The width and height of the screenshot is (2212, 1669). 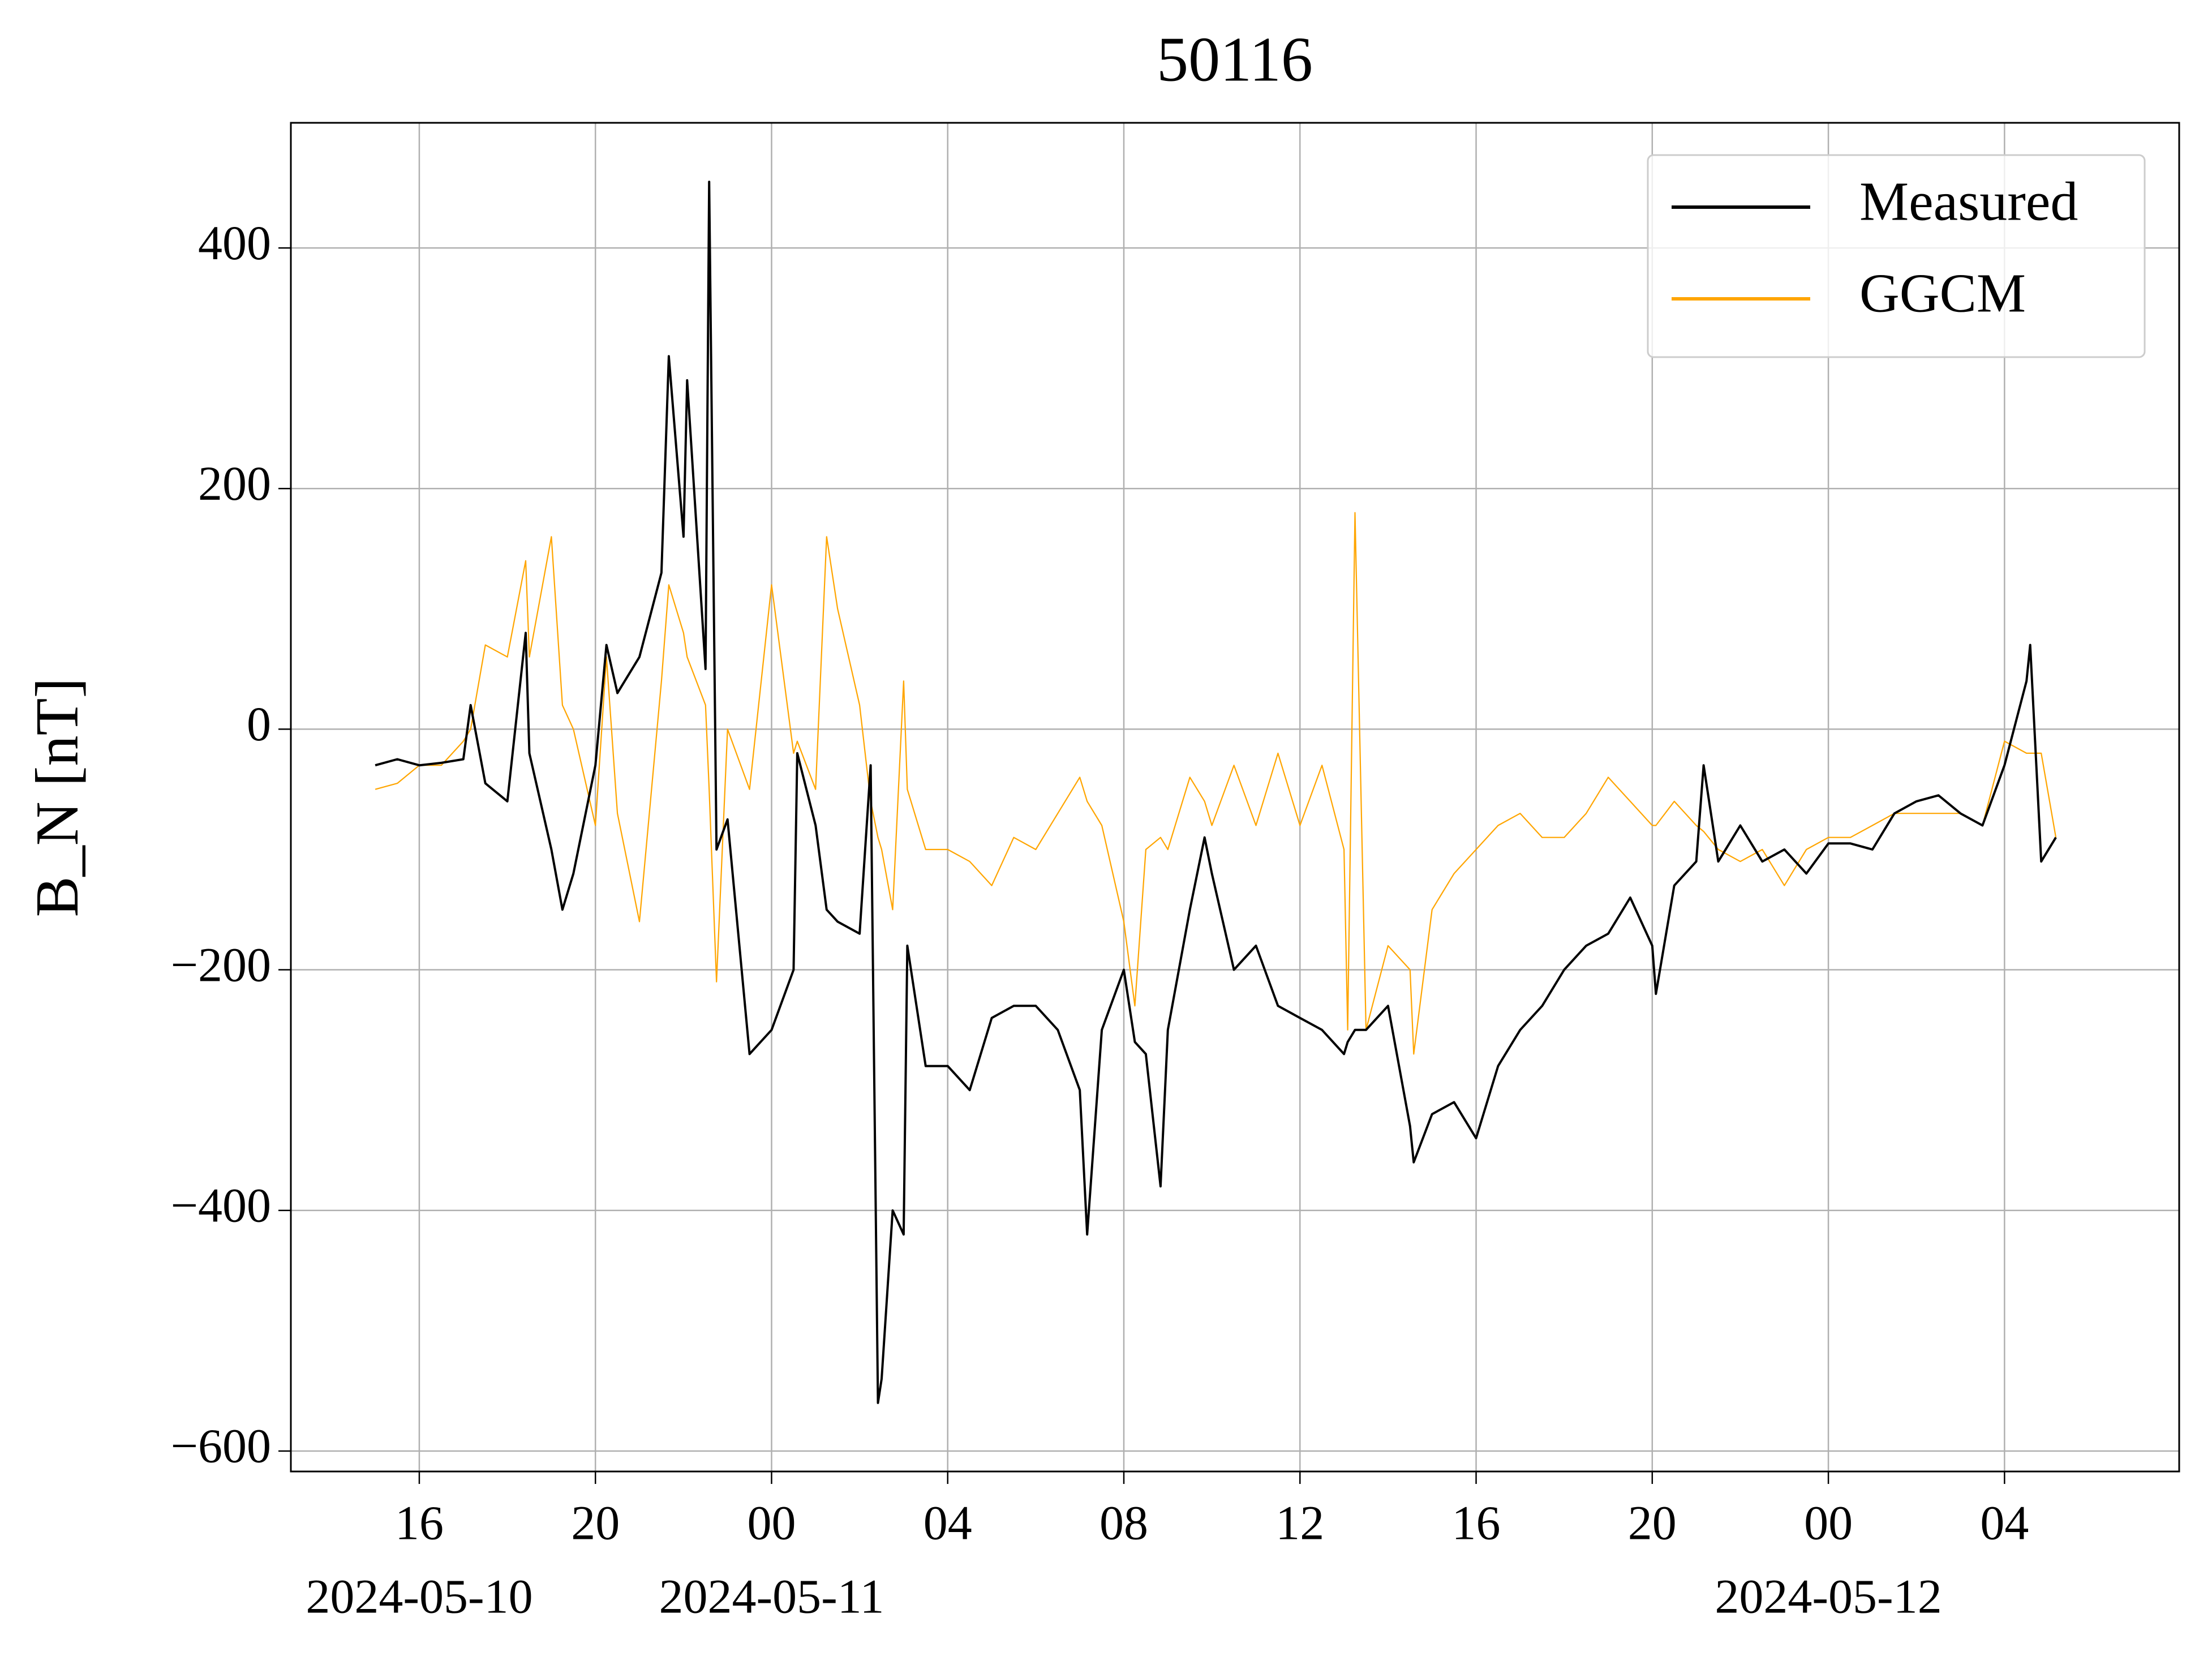 I want to click on y-axis-label: B_N [nT], so click(x=58, y=798).